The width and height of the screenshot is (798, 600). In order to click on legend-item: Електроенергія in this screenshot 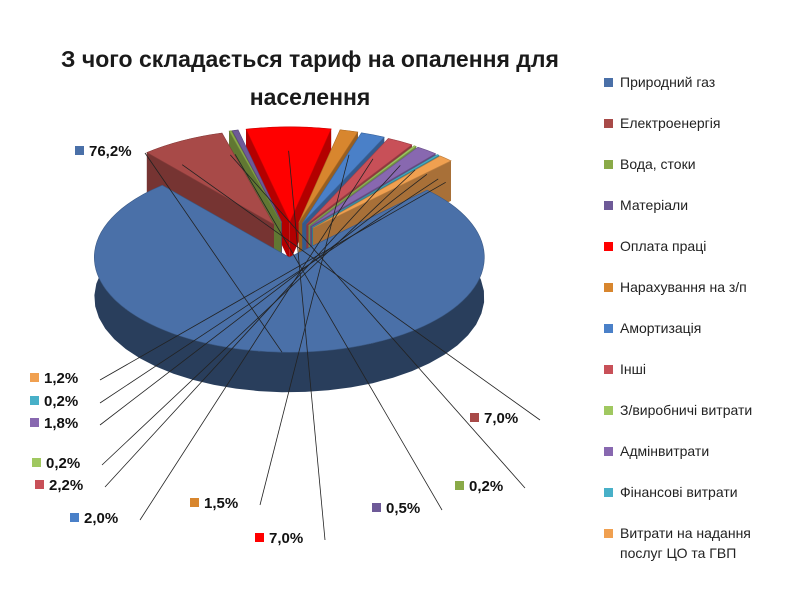, I will do `click(662, 123)`.